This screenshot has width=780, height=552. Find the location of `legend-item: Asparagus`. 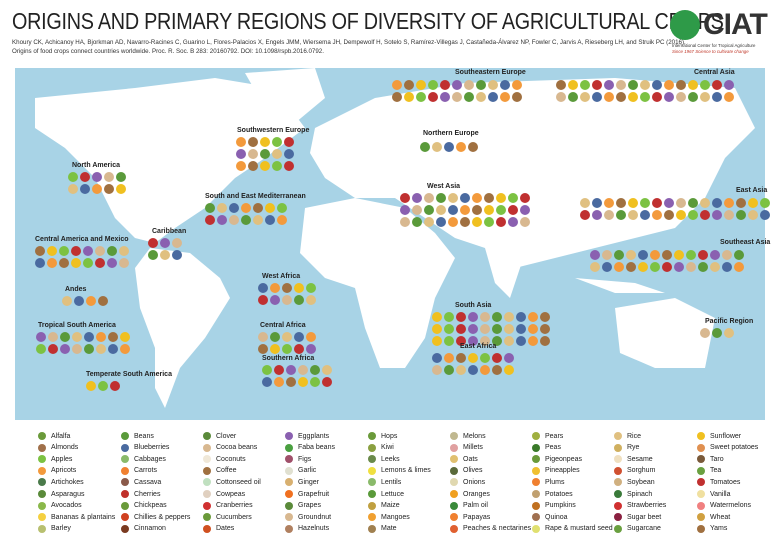

legend-item: Asparagus is located at coordinates (61, 494).